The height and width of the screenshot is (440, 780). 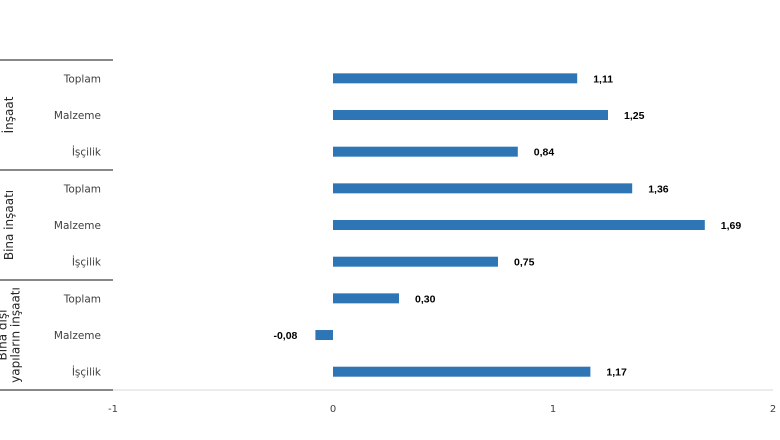 I want to click on x-tick-label: 1, so click(x=553, y=409).